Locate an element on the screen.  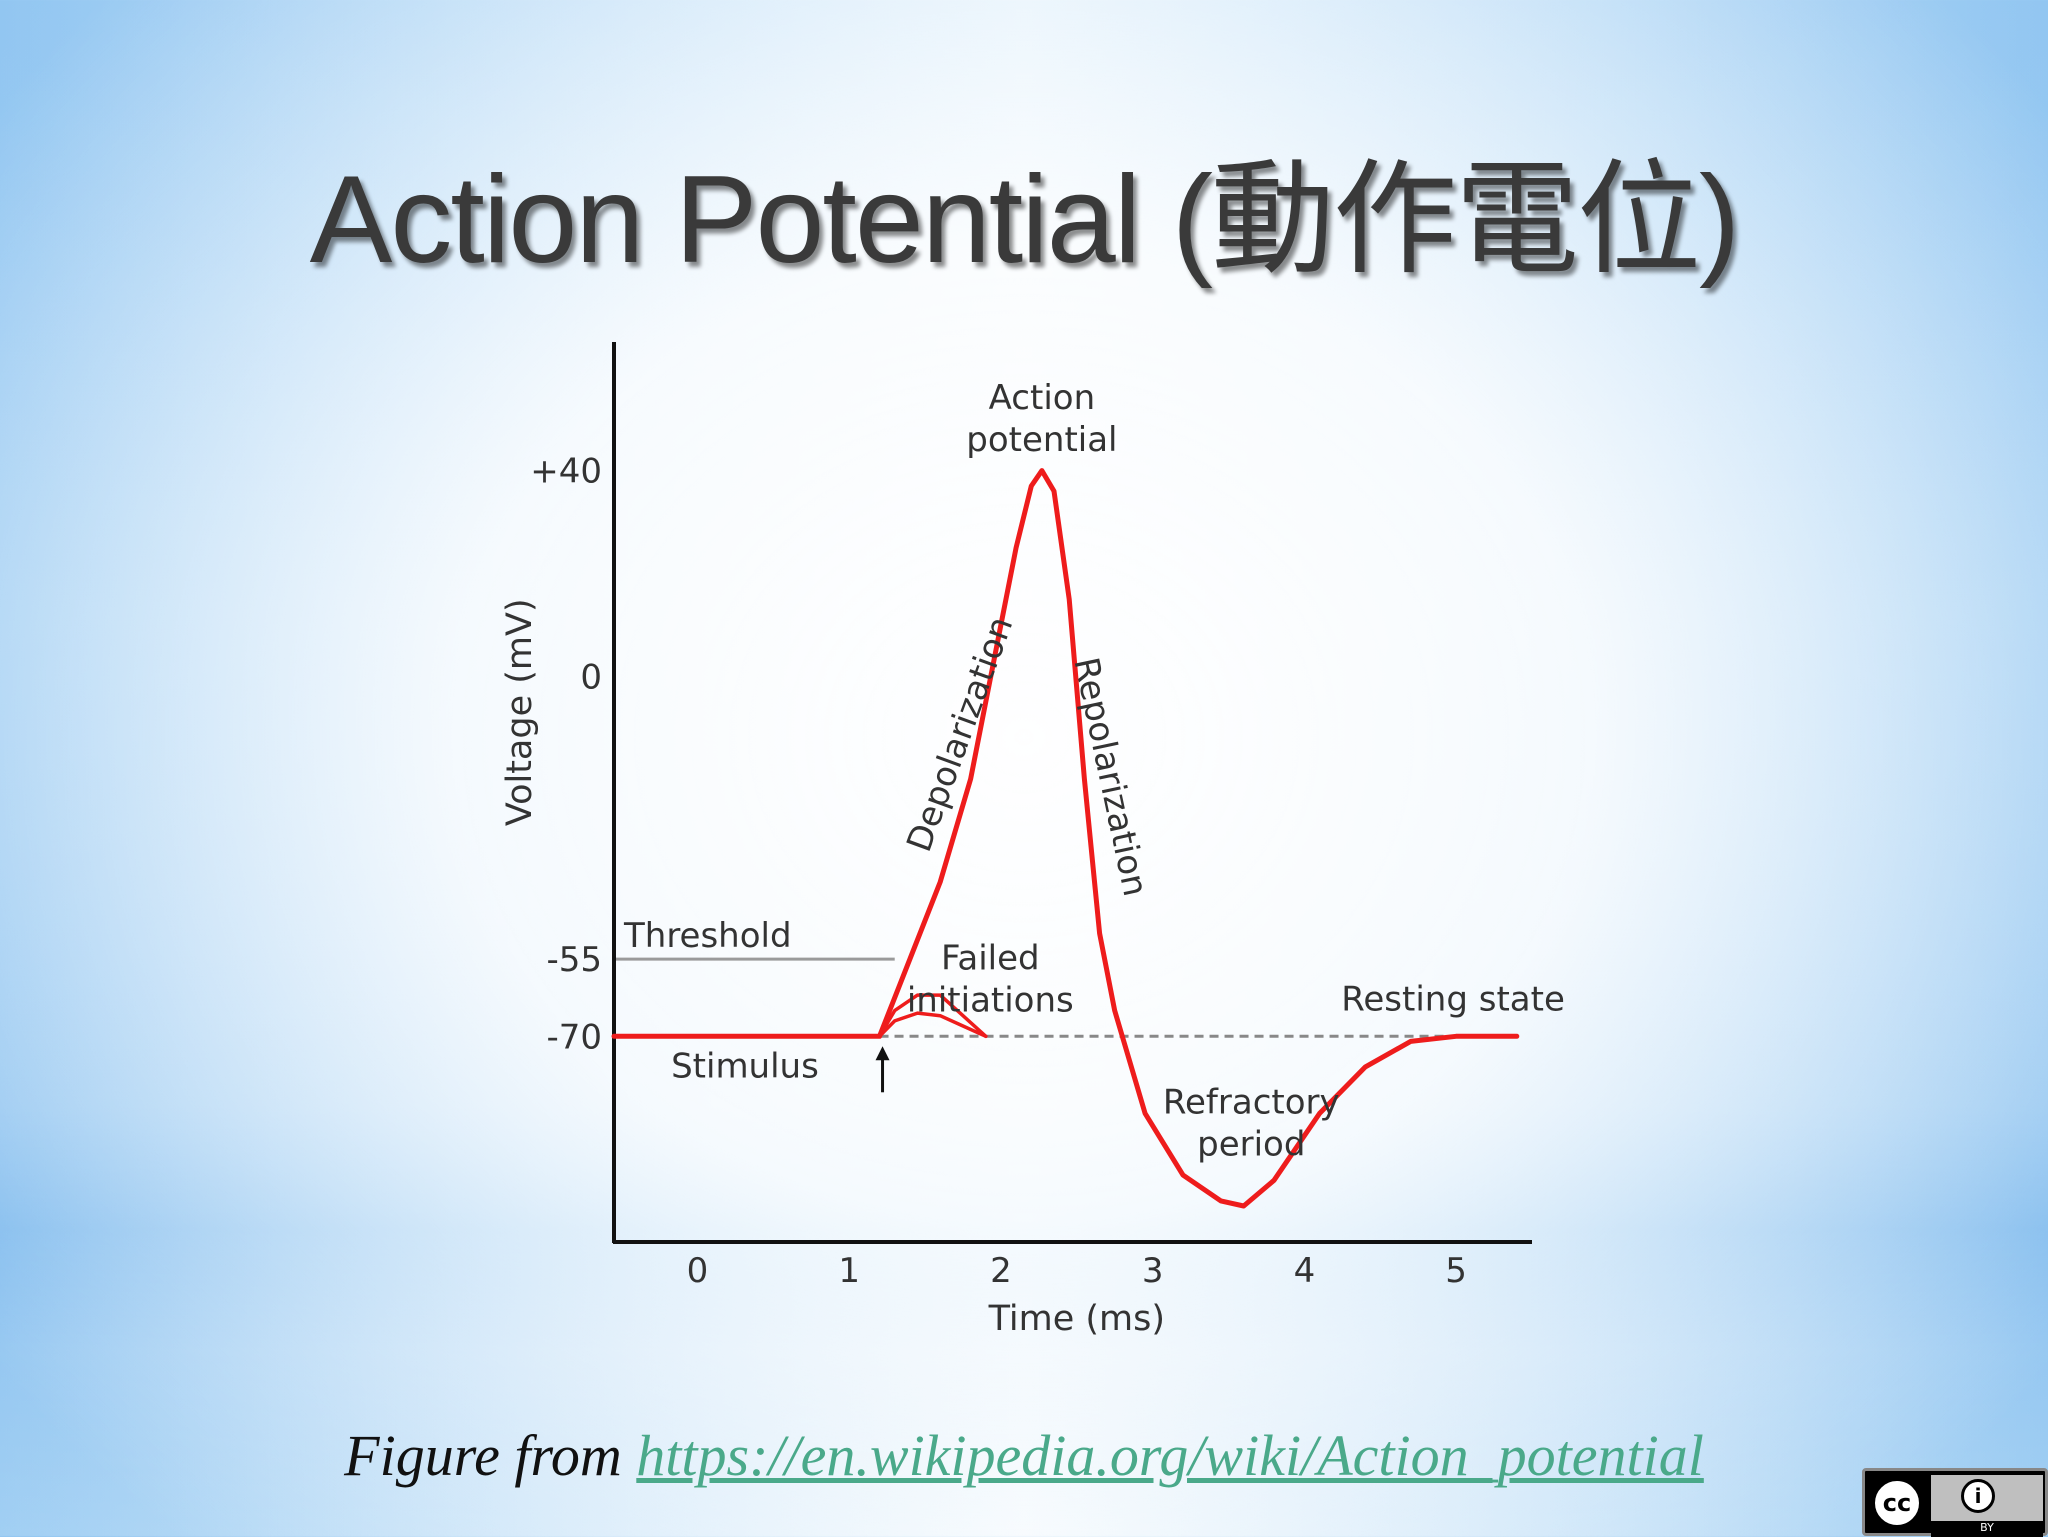
person-icon: i is located at coordinates (1978, 1496).